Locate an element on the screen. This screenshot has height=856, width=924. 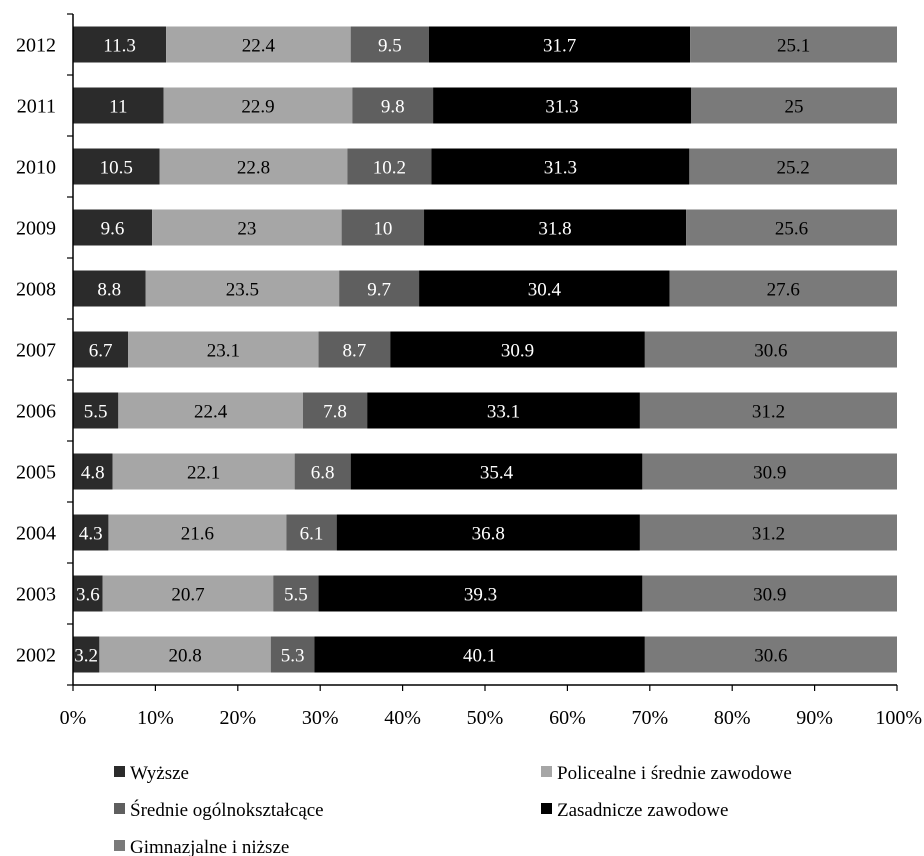
data-label: 5.5 is located at coordinates (296, 595).